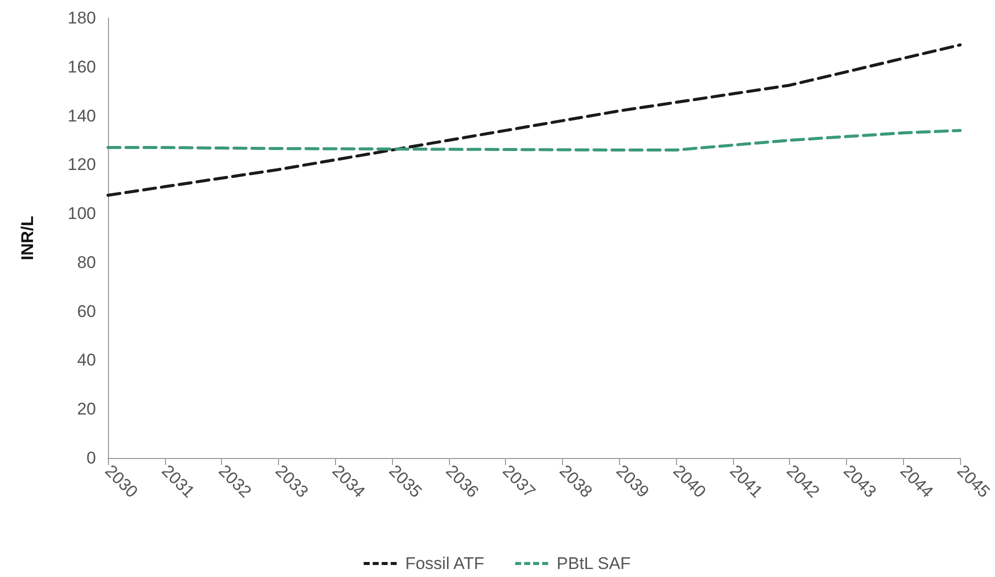 The width and height of the screenshot is (995, 577). What do you see at coordinates (444, 563) in the screenshot?
I see `legend-label: Fossil ATF` at bounding box center [444, 563].